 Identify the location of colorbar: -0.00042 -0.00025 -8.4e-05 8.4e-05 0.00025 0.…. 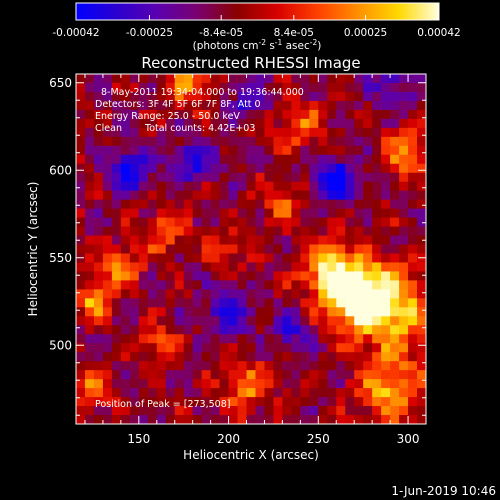
(256, 27).